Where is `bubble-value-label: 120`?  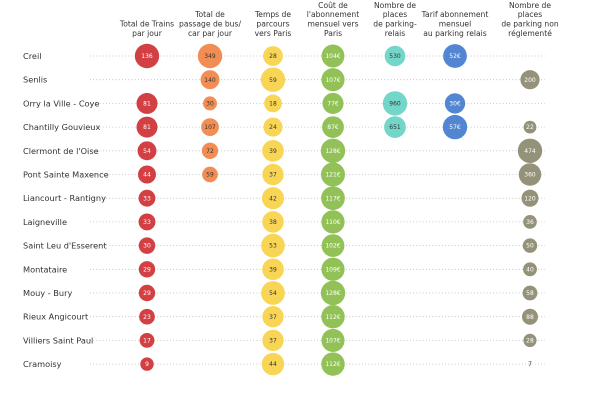
bubble-value-label: 120 is located at coordinates (530, 198).